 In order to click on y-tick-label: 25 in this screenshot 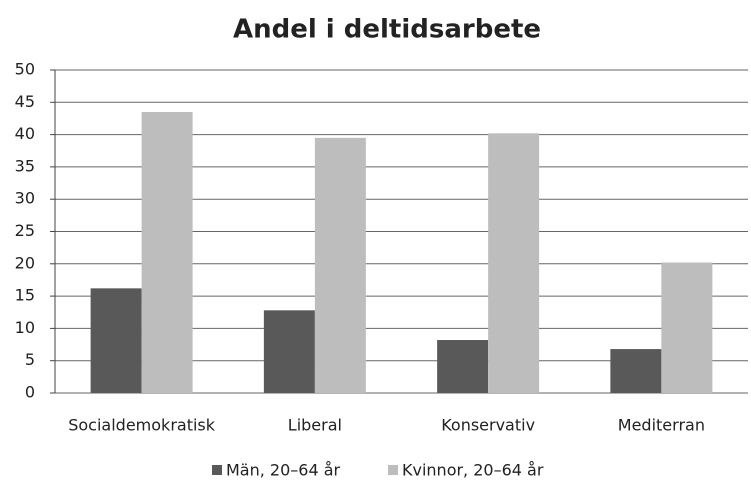, I will do `click(25, 230)`.